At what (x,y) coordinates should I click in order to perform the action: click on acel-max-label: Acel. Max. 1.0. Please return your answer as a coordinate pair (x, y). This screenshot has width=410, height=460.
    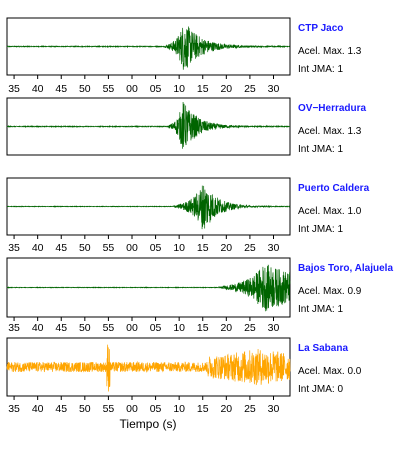
    Looking at the image, I should click on (330, 211).